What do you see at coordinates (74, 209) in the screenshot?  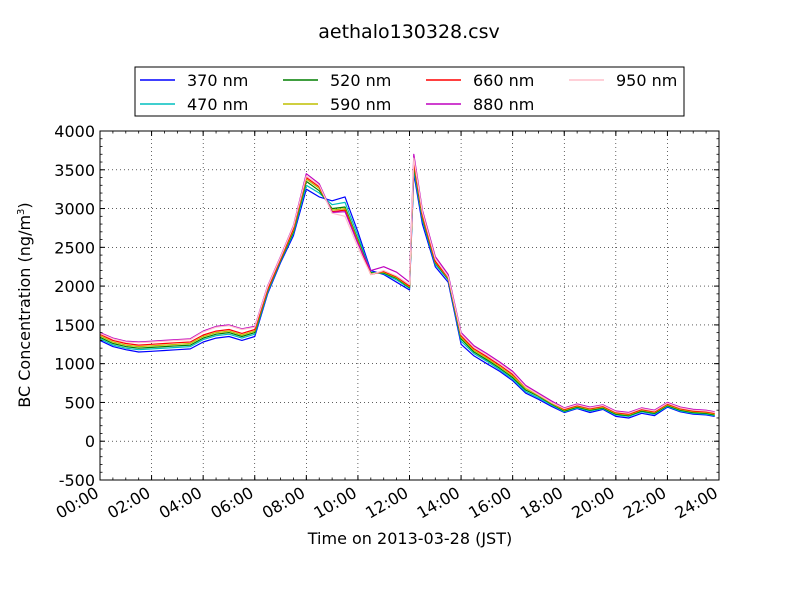 I see `y-tick-label: 3000` at bounding box center [74, 209].